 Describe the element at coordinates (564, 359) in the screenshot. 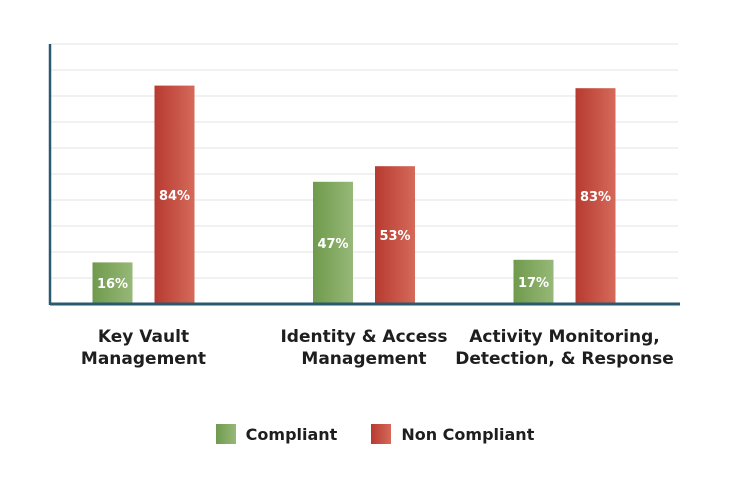

I see `category-label-line: Detection, & Response` at that location.